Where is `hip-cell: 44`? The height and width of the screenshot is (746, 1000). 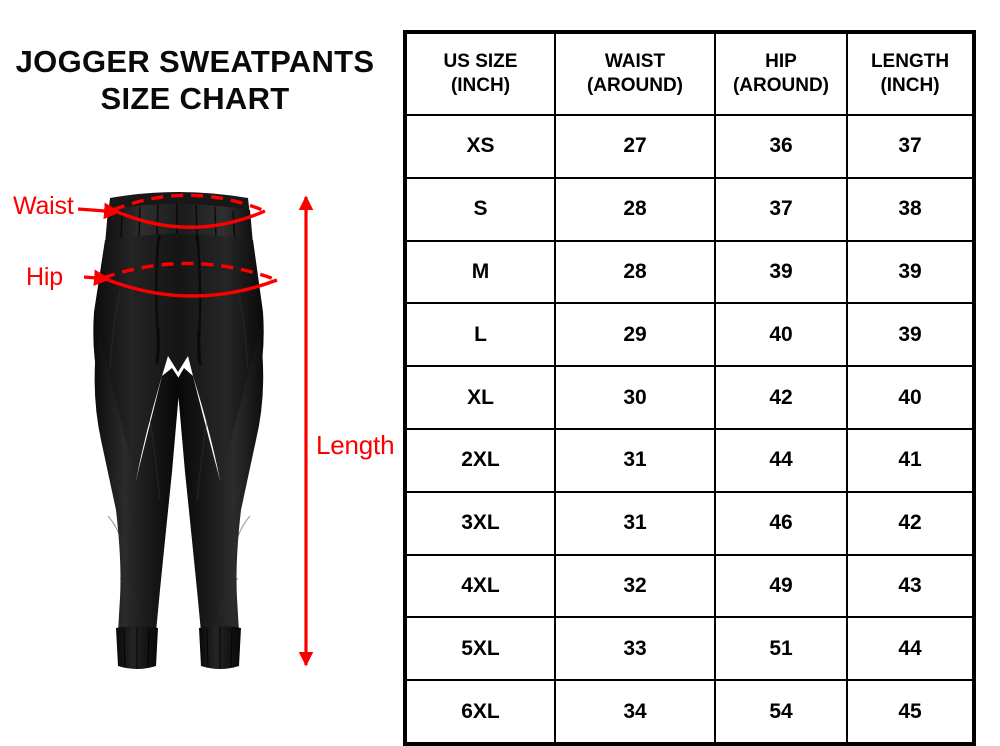 hip-cell: 44 is located at coordinates (781, 460).